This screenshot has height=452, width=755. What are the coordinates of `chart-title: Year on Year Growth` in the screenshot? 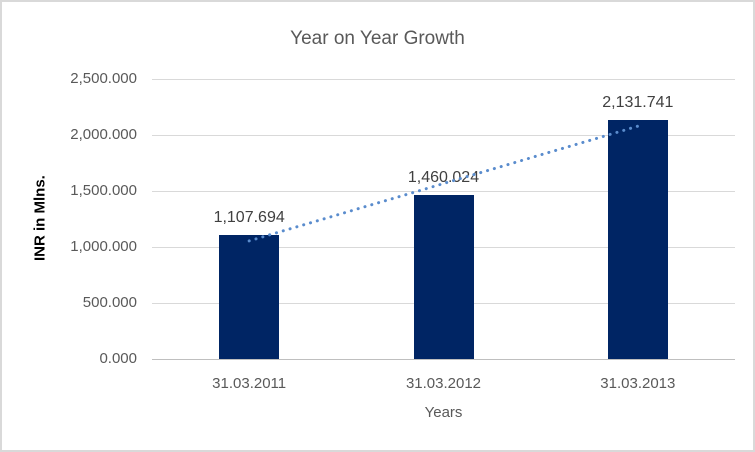 It's located at (377, 38).